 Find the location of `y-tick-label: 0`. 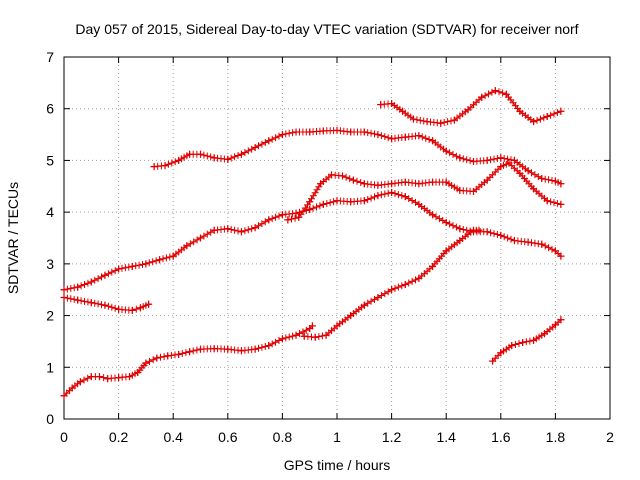

y-tick-label: 0 is located at coordinates (50, 419).